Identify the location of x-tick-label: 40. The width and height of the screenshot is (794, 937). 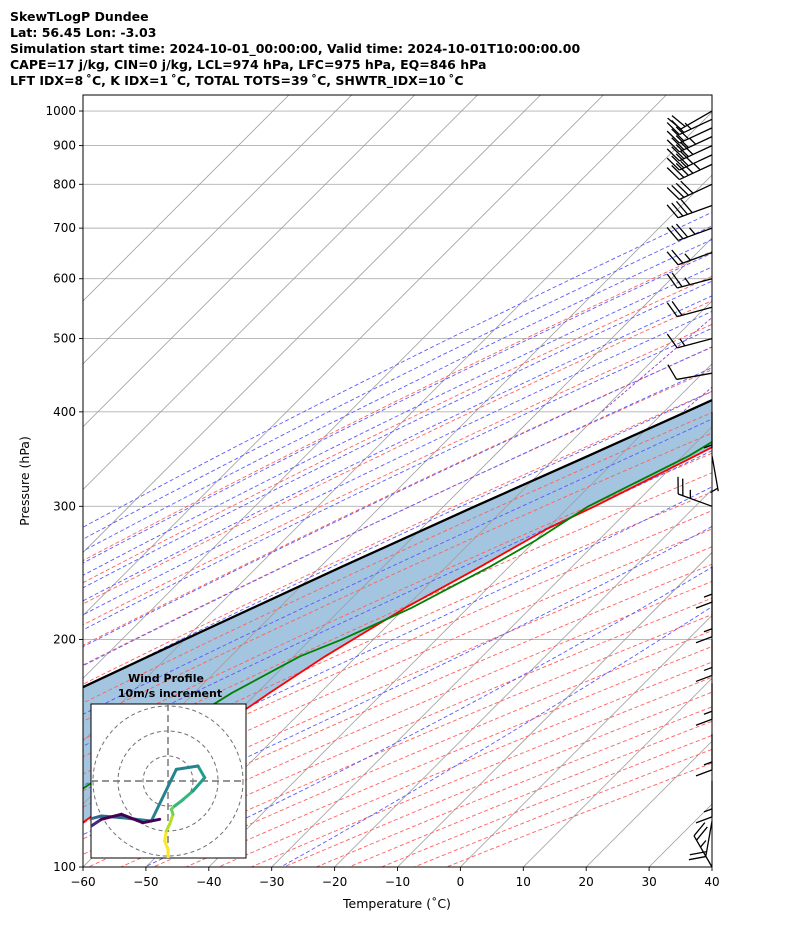
(711, 882).